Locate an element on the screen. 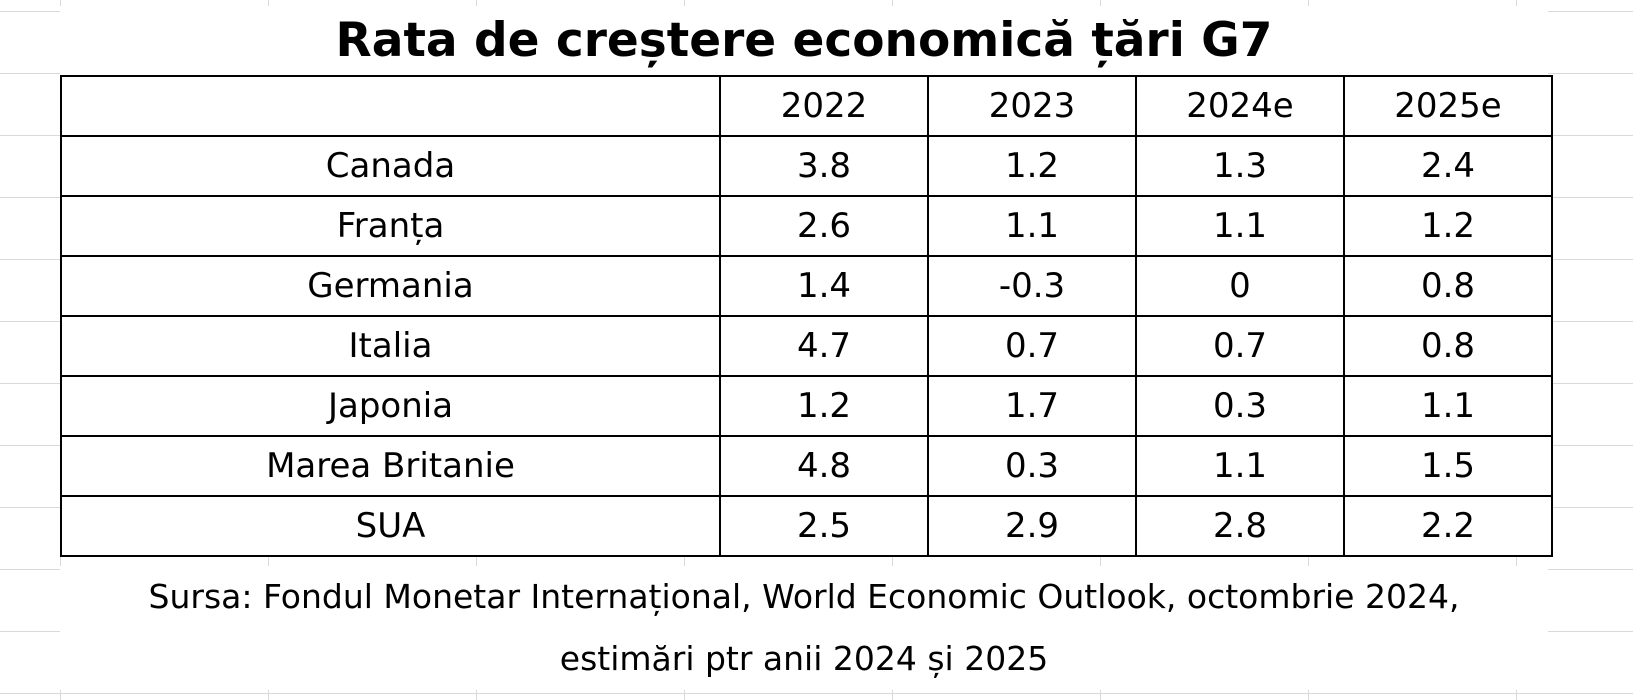  country-cell: Franța is located at coordinates (390, 226).